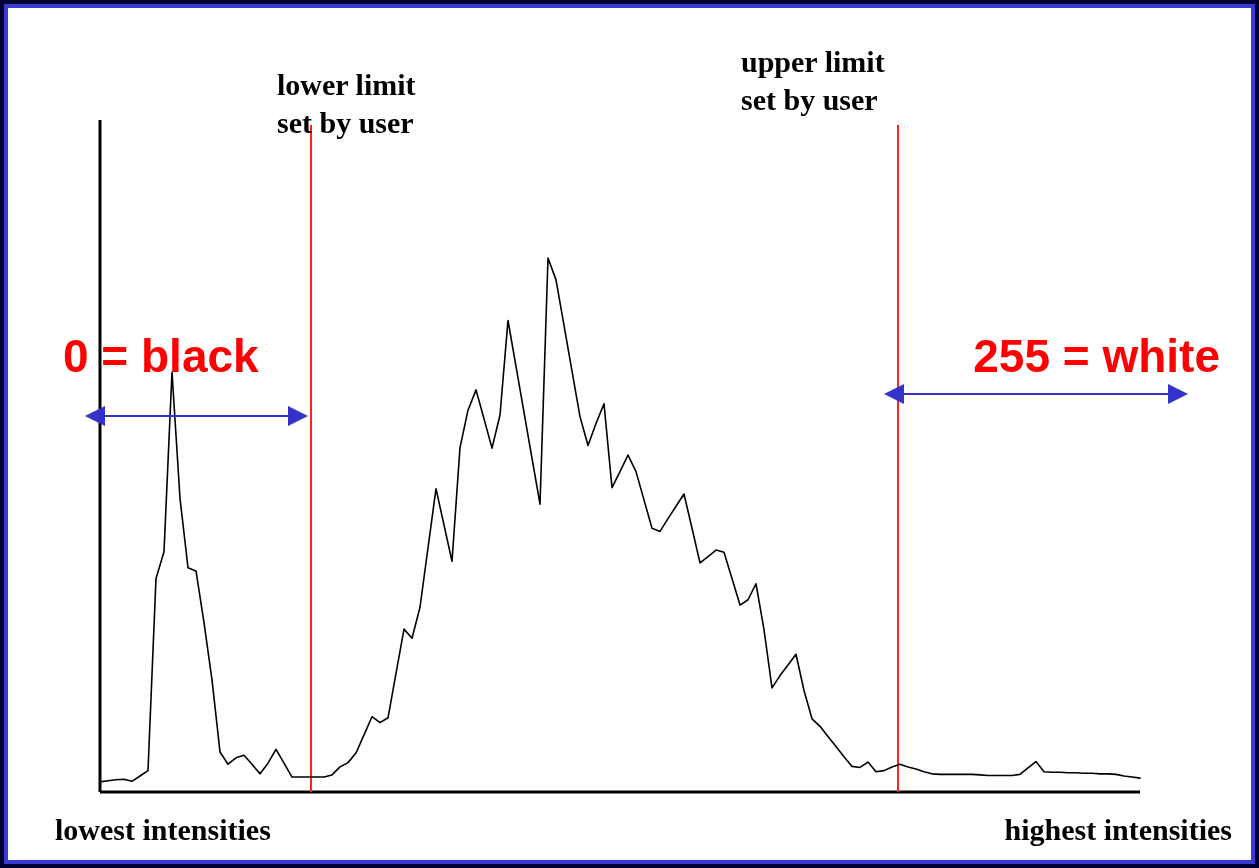  What do you see at coordinates (346, 103) in the screenshot?
I see `text: lower limit set by user` at bounding box center [346, 103].